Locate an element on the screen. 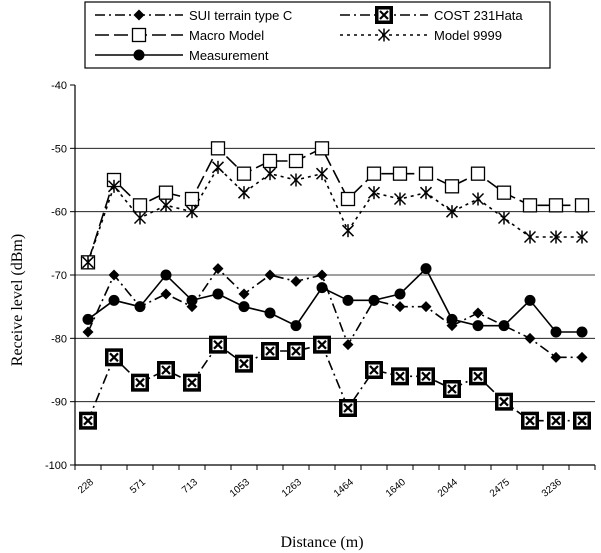  series-cost-231hata is located at coordinates (335, 382).